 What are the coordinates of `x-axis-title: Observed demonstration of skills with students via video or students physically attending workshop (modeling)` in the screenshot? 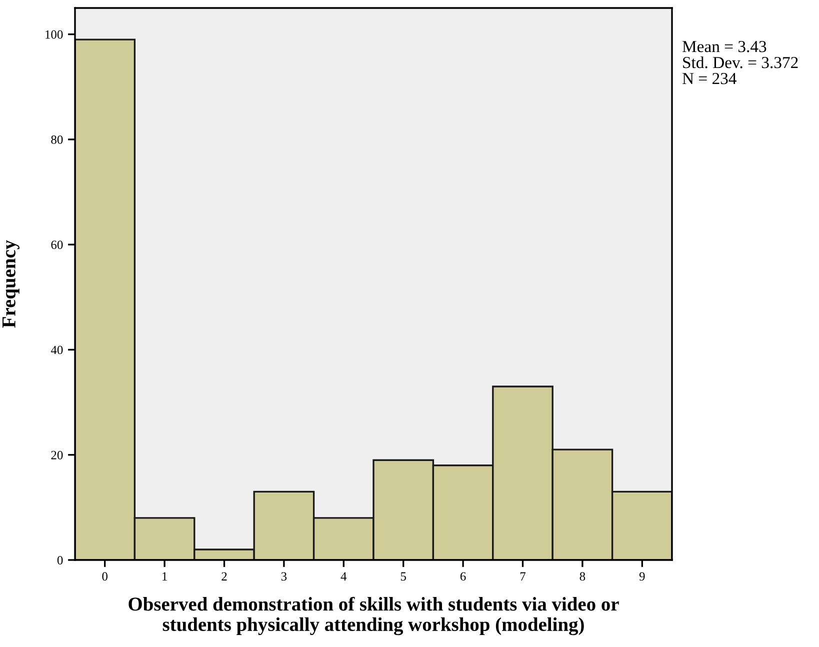 It's located at (373, 616).